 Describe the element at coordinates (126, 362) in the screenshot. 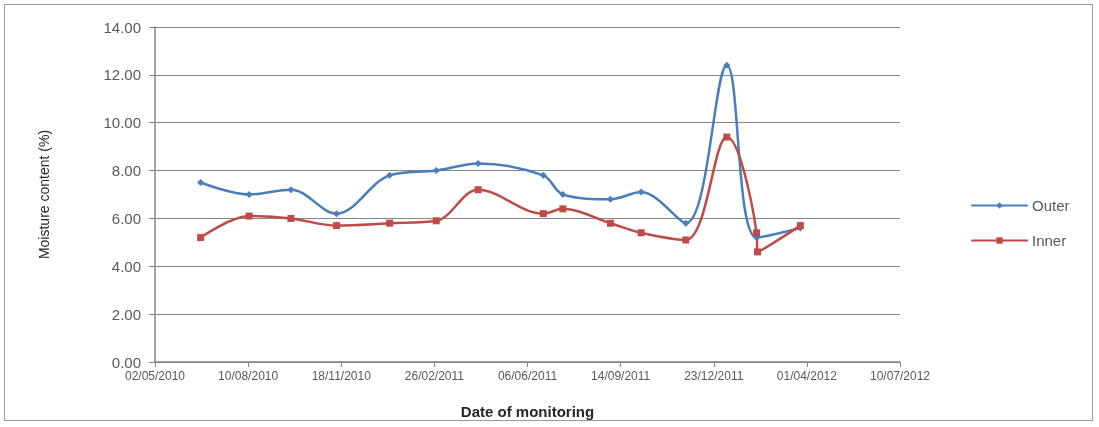

I see `y-tick-label: 0.00` at that location.